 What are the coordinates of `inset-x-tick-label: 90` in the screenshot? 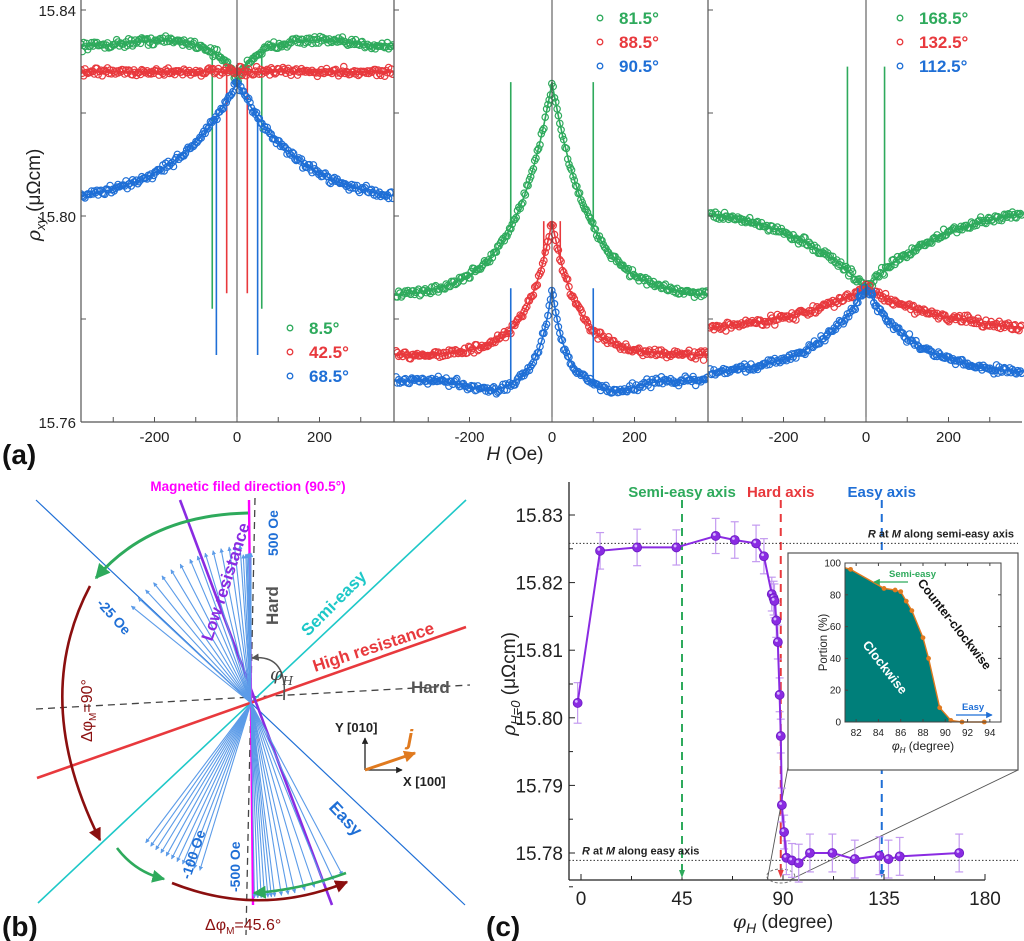 It's located at (946, 733).